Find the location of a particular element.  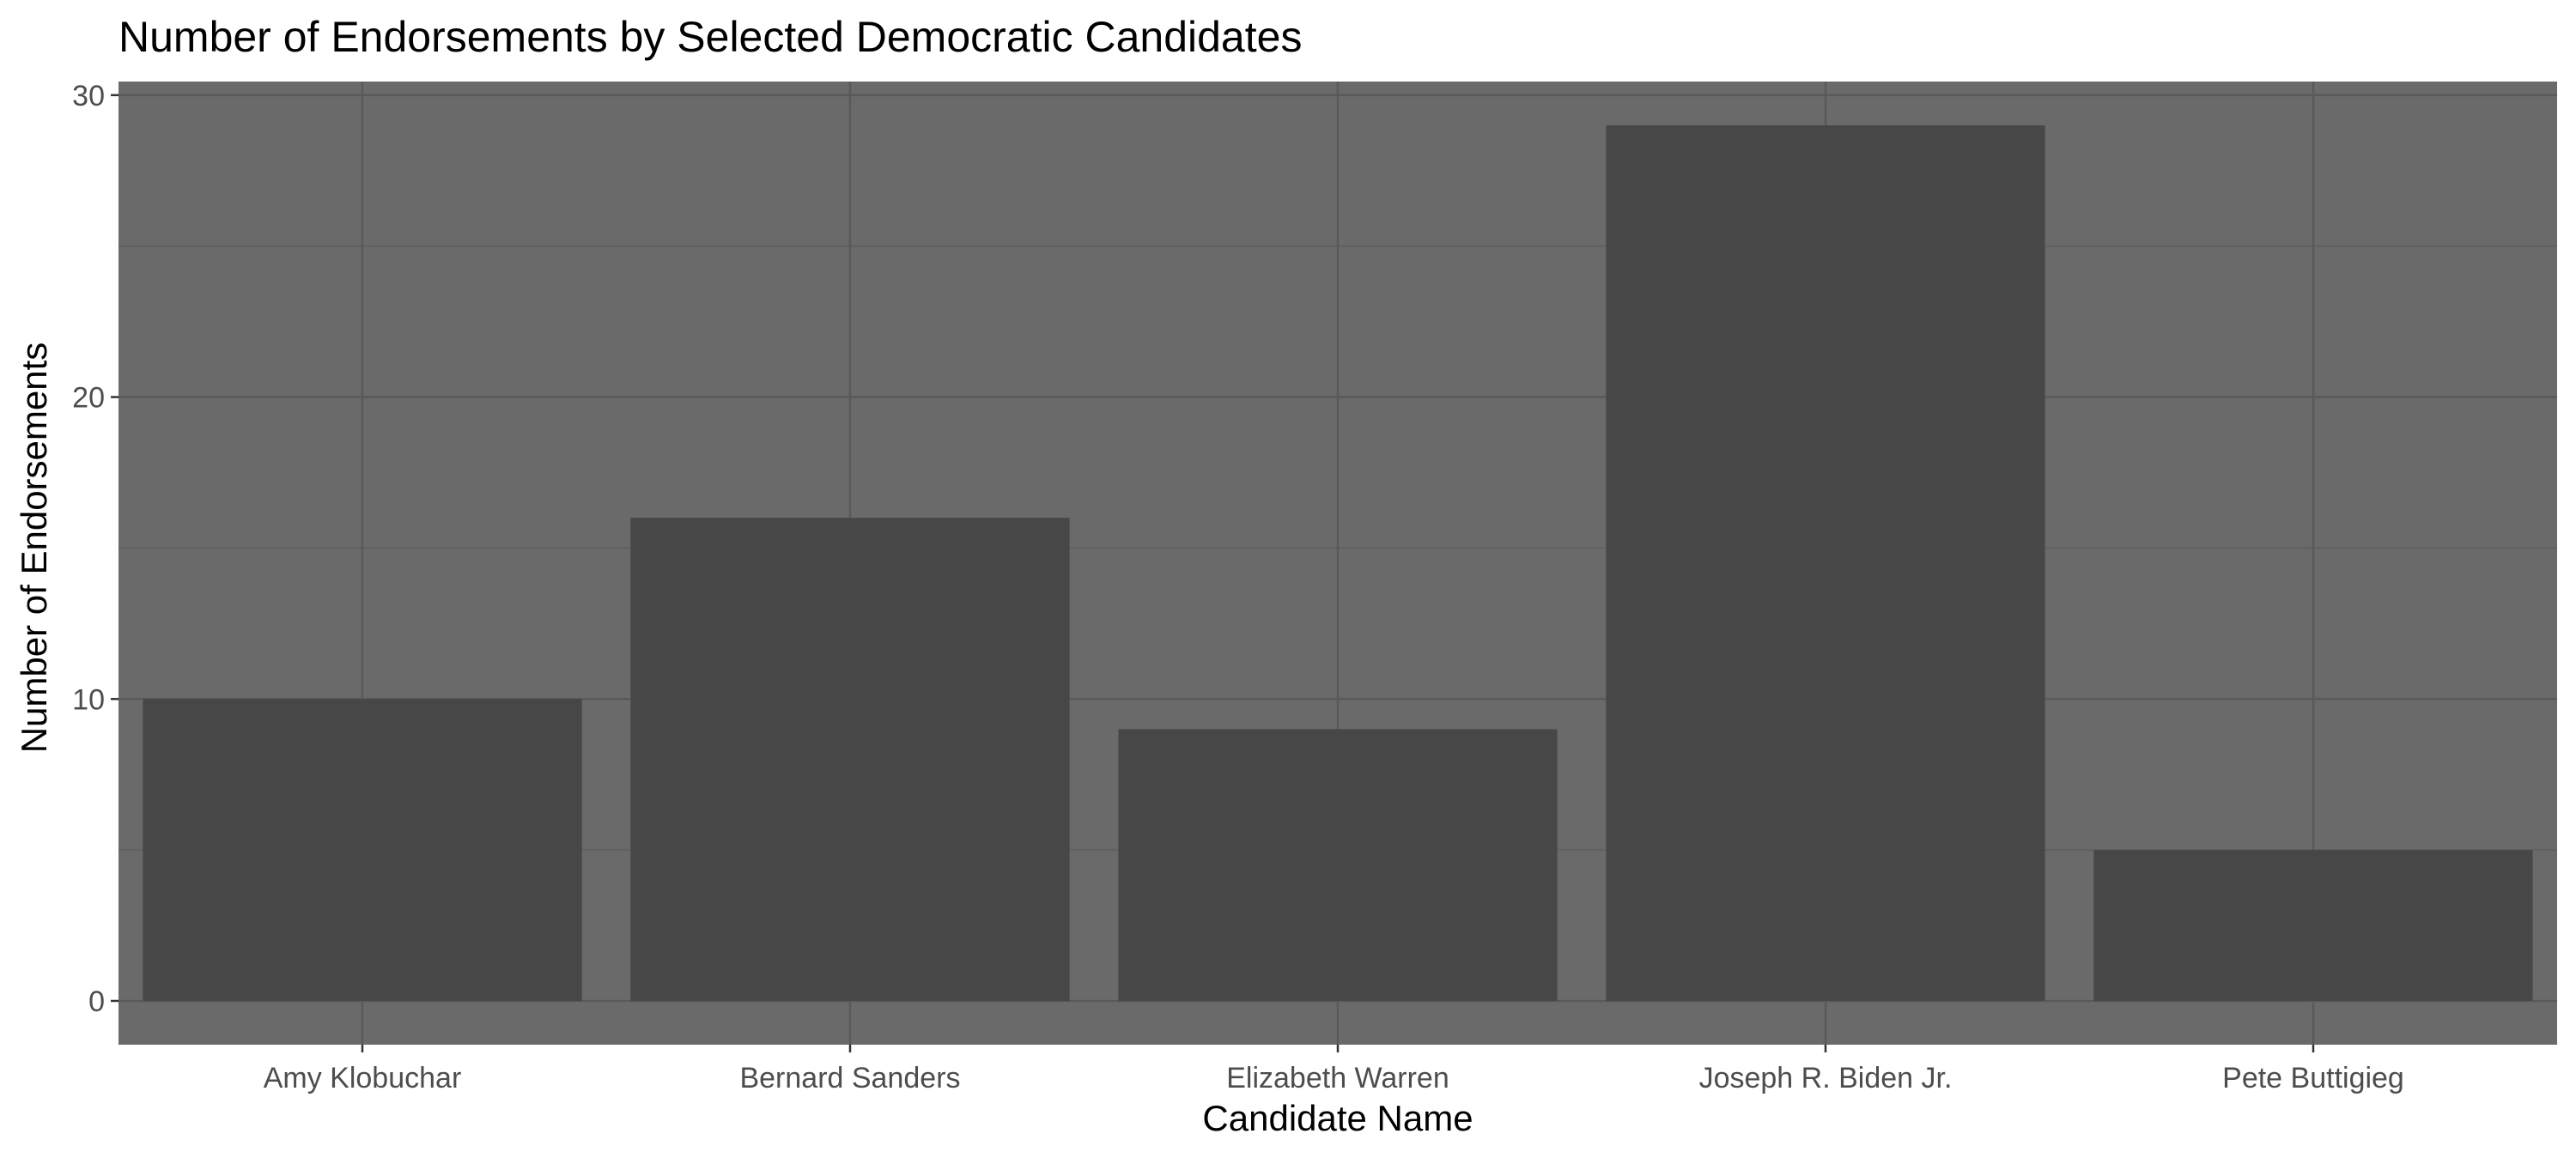

y-tick-label: 30 is located at coordinates (88, 96).